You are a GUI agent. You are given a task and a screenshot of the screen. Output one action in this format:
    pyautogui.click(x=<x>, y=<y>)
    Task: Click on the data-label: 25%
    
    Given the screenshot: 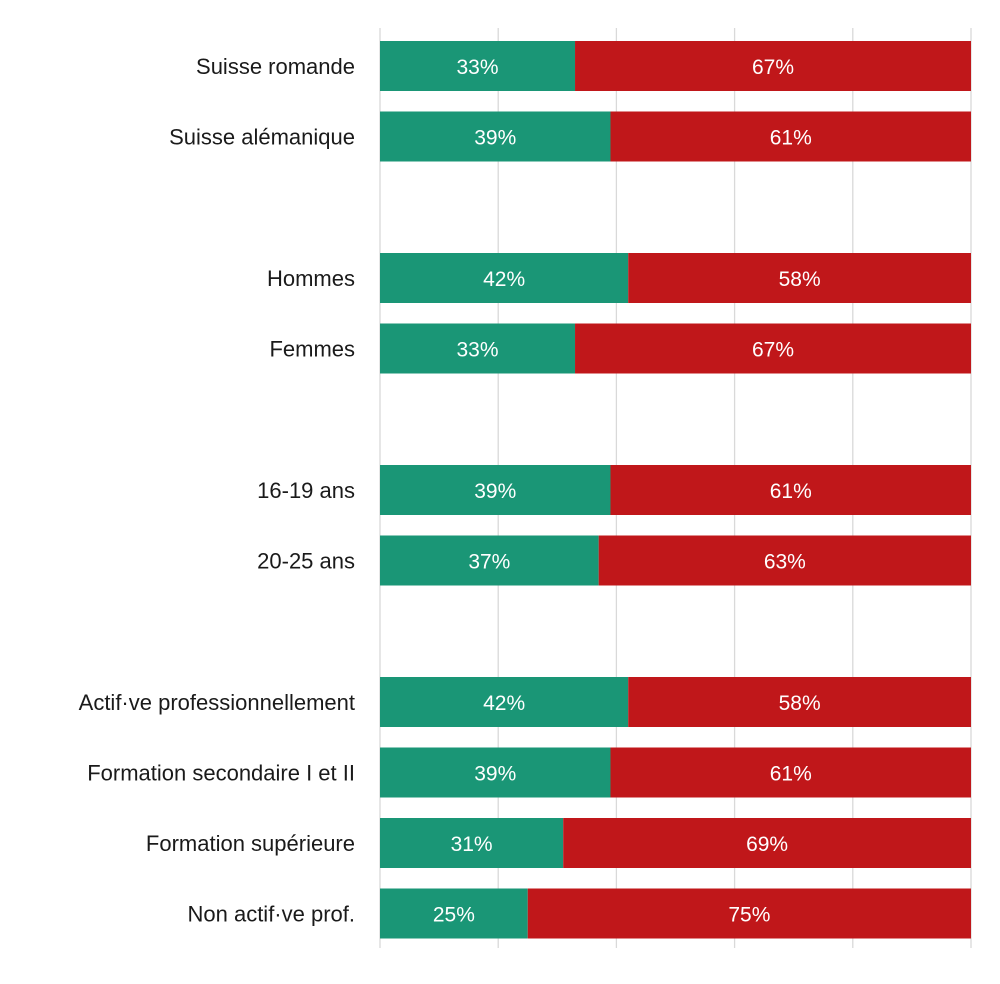 What is the action you would take?
    pyautogui.click(x=454, y=915)
    